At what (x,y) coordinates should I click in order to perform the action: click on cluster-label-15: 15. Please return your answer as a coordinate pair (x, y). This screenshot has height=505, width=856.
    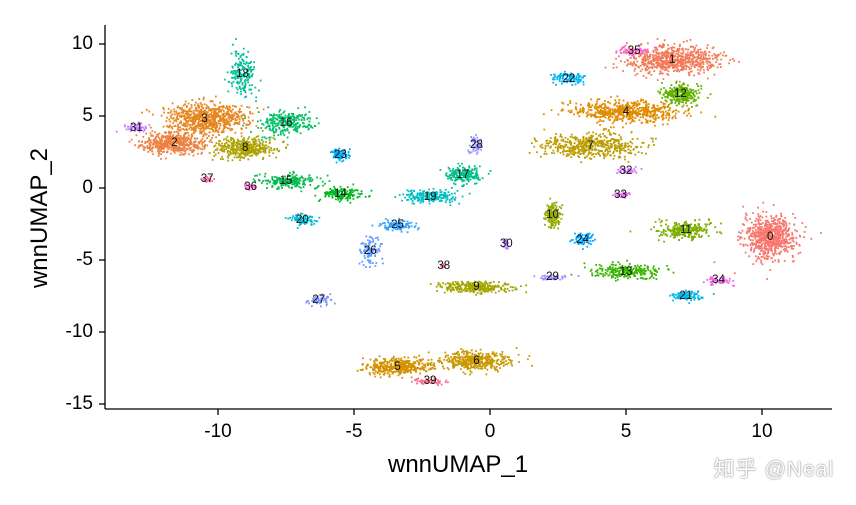
    Looking at the image, I should click on (286, 180).